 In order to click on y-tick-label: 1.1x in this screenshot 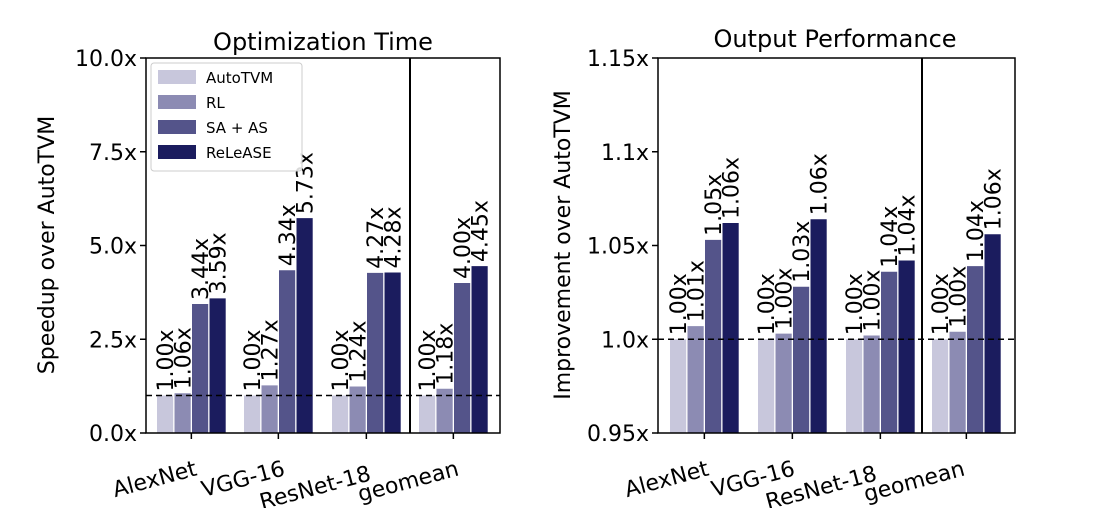, I will do `click(625, 153)`.